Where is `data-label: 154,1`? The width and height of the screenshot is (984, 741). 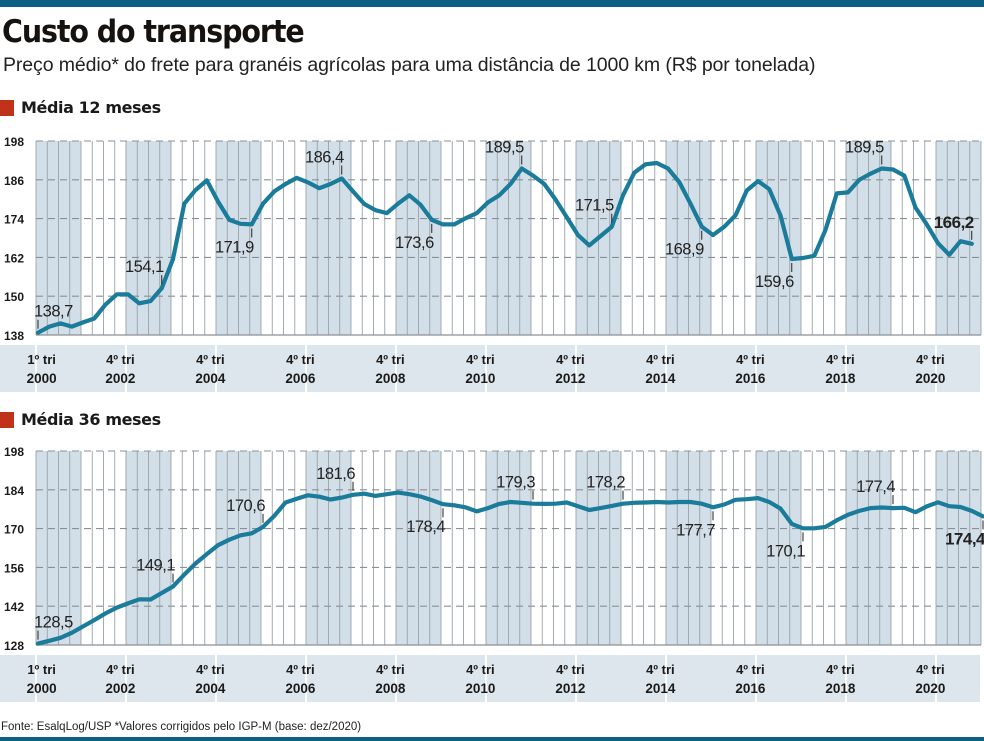 data-label: 154,1 is located at coordinates (144, 267).